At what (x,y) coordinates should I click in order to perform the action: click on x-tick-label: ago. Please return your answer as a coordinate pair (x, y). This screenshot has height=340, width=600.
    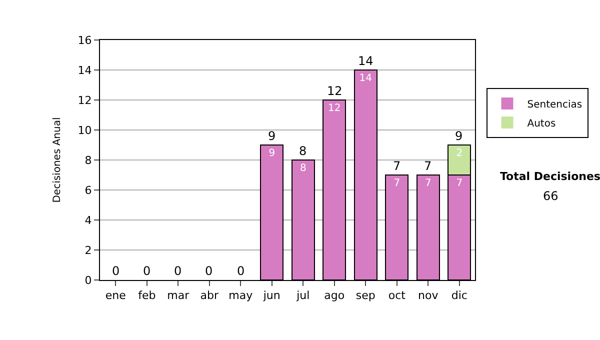
    Looking at the image, I should click on (334, 295).